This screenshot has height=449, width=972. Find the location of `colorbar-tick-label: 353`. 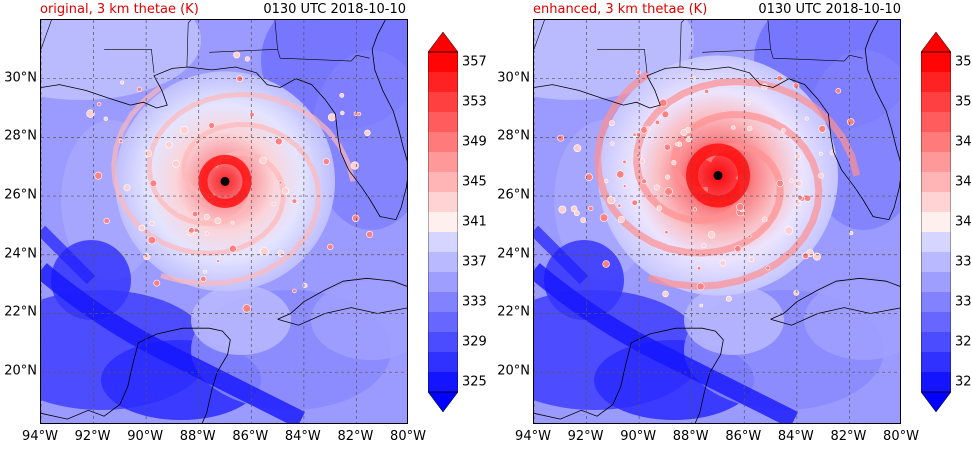

colorbar-tick-label: 353 is located at coordinates (963, 102).